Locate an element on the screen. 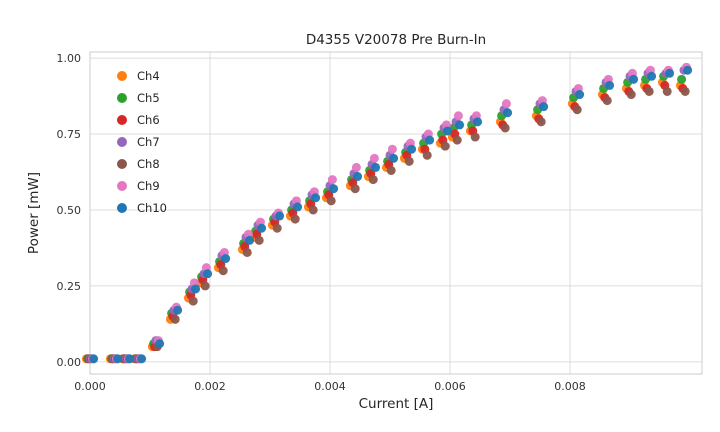 This screenshot has height=432, width=720. legend: Ch4 Ch5 Ch6 Ch7 Ch8 Ch9 Ch10 is located at coordinates (142, 142).